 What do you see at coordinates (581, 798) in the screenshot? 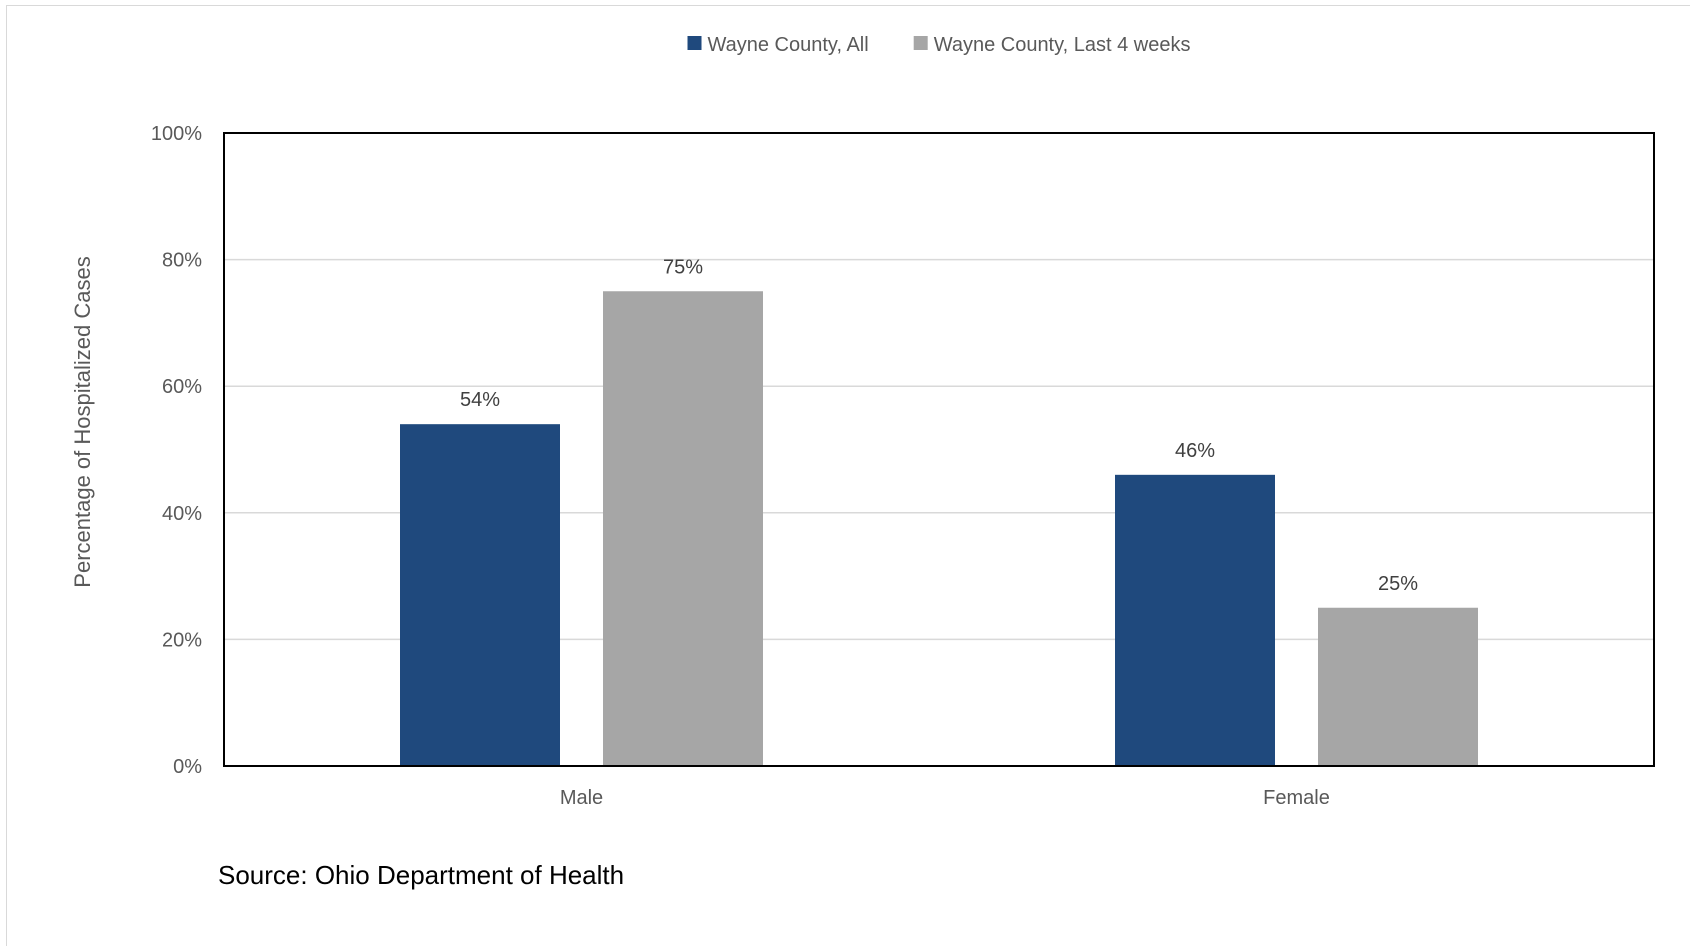
I see `x-tick-label: Male` at bounding box center [581, 798].